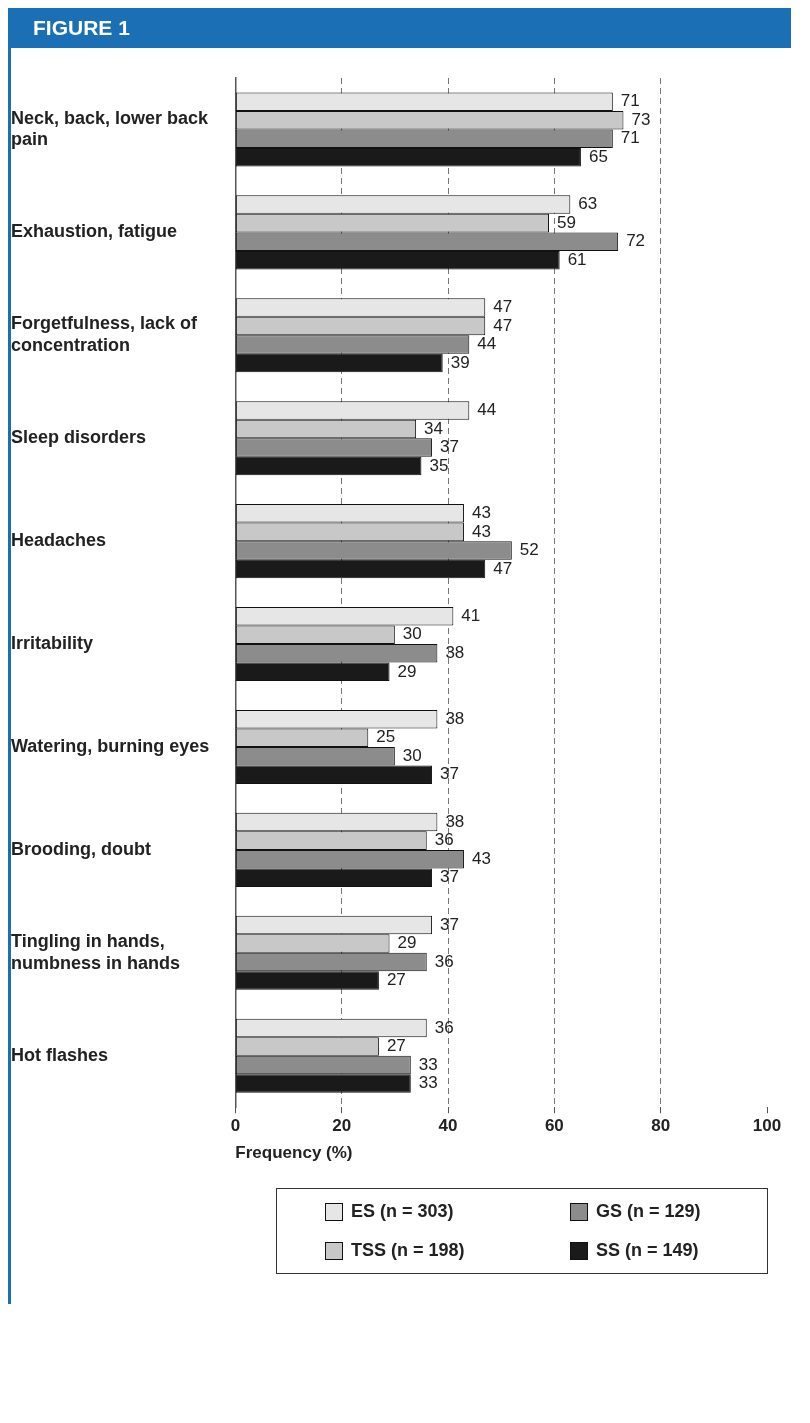  What do you see at coordinates (460, 362) in the screenshot?
I see `data-label: 39` at bounding box center [460, 362].